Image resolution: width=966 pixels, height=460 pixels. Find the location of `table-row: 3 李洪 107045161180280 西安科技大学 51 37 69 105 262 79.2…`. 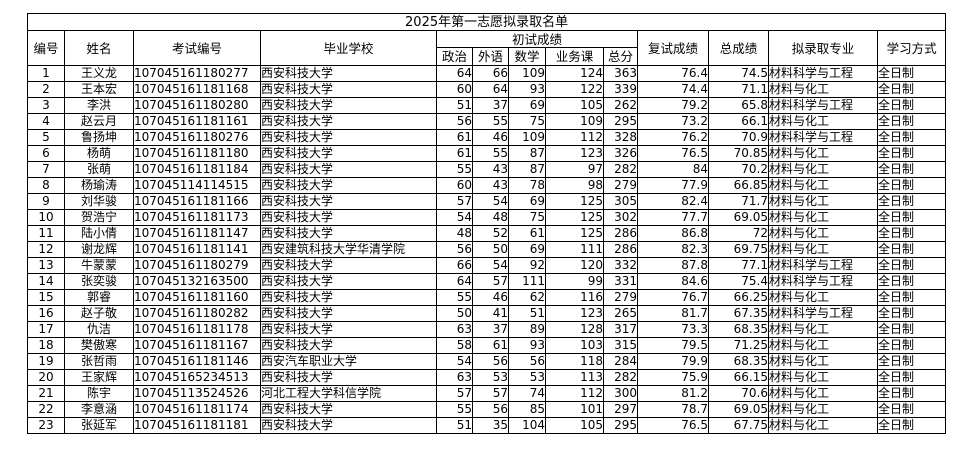

table-row: 3 李洪 107045161180280 西安科技大学 51 37 69 105 262 79.2… is located at coordinates (487, 105).